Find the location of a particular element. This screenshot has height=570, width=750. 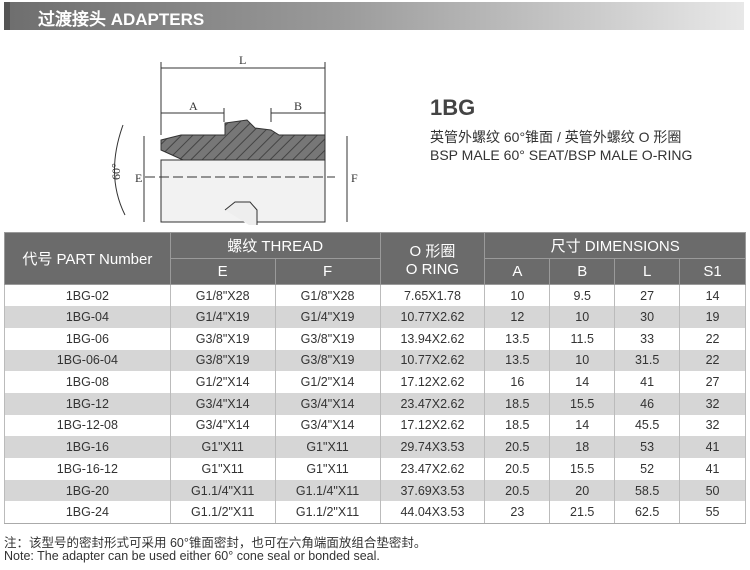

header-part-number: 代号 PART Number is located at coordinates (87, 258).